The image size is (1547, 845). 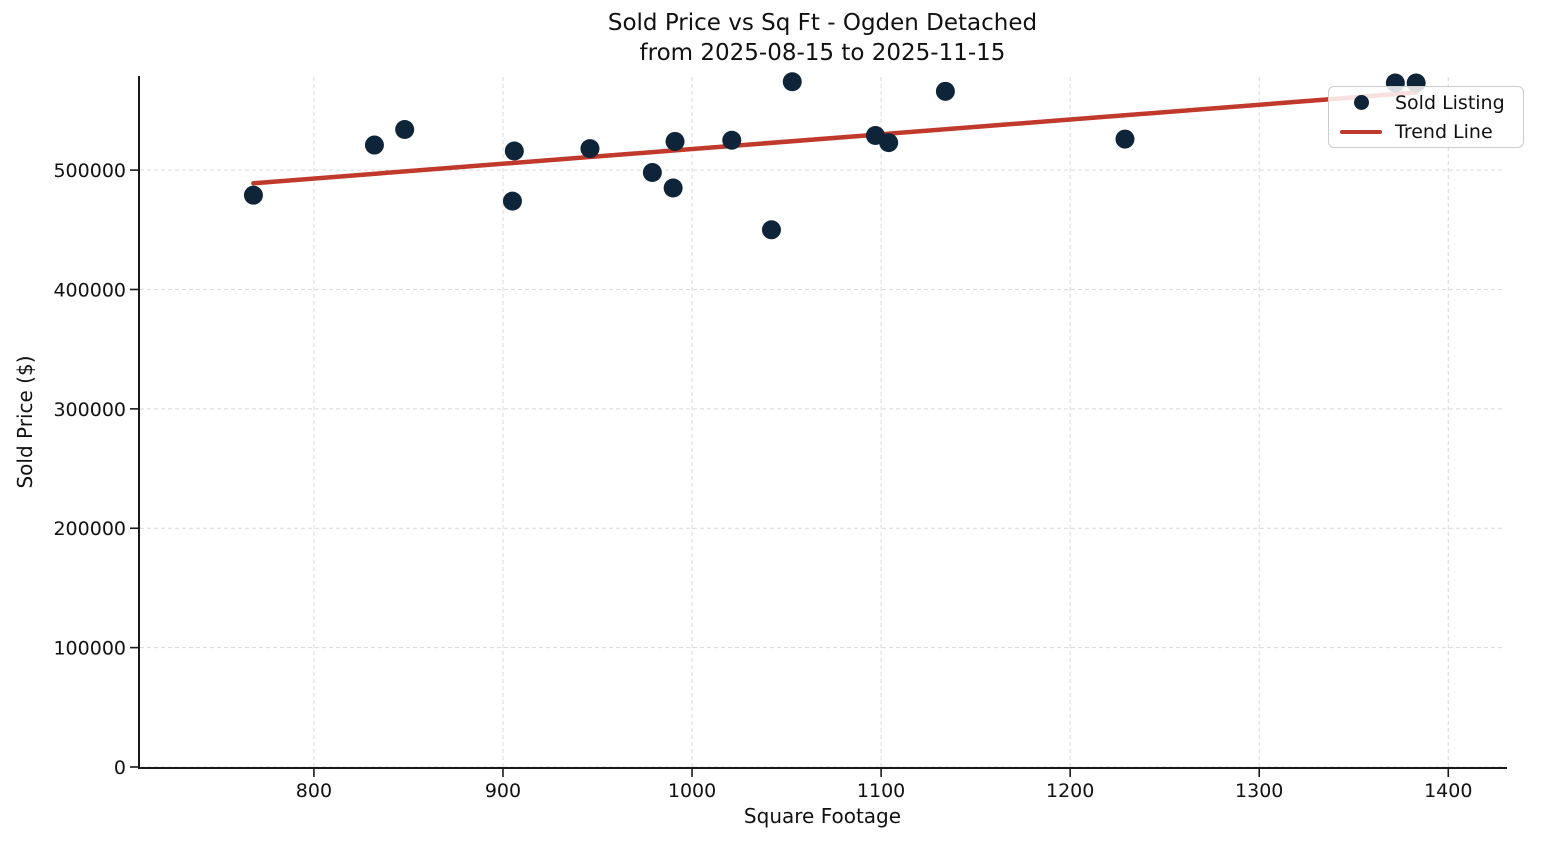 I want to click on x-tick-label: 1100, so click(x=881, y=791).